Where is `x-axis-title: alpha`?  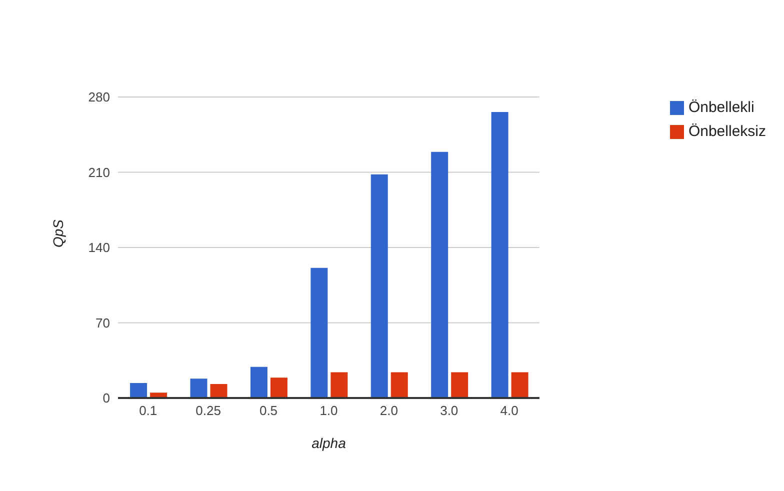
x-axis-title: alpha is located at coordinates (329, 443).